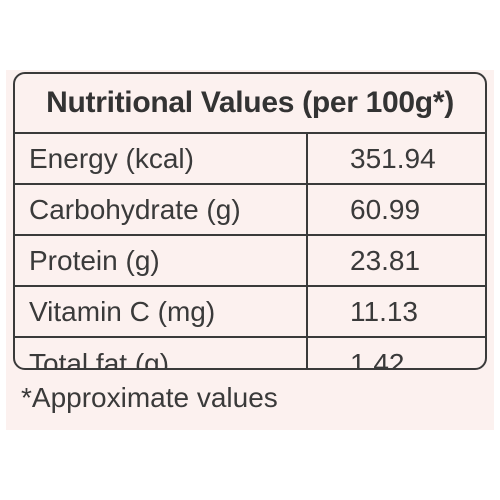 The height and width of the screenshot is (500, 500). What do you see at coordinates (161, 311) in the screenshot?
I see `row-label-vitamin-c: Vitamin C (mg)` at bounding box center [161, 311].